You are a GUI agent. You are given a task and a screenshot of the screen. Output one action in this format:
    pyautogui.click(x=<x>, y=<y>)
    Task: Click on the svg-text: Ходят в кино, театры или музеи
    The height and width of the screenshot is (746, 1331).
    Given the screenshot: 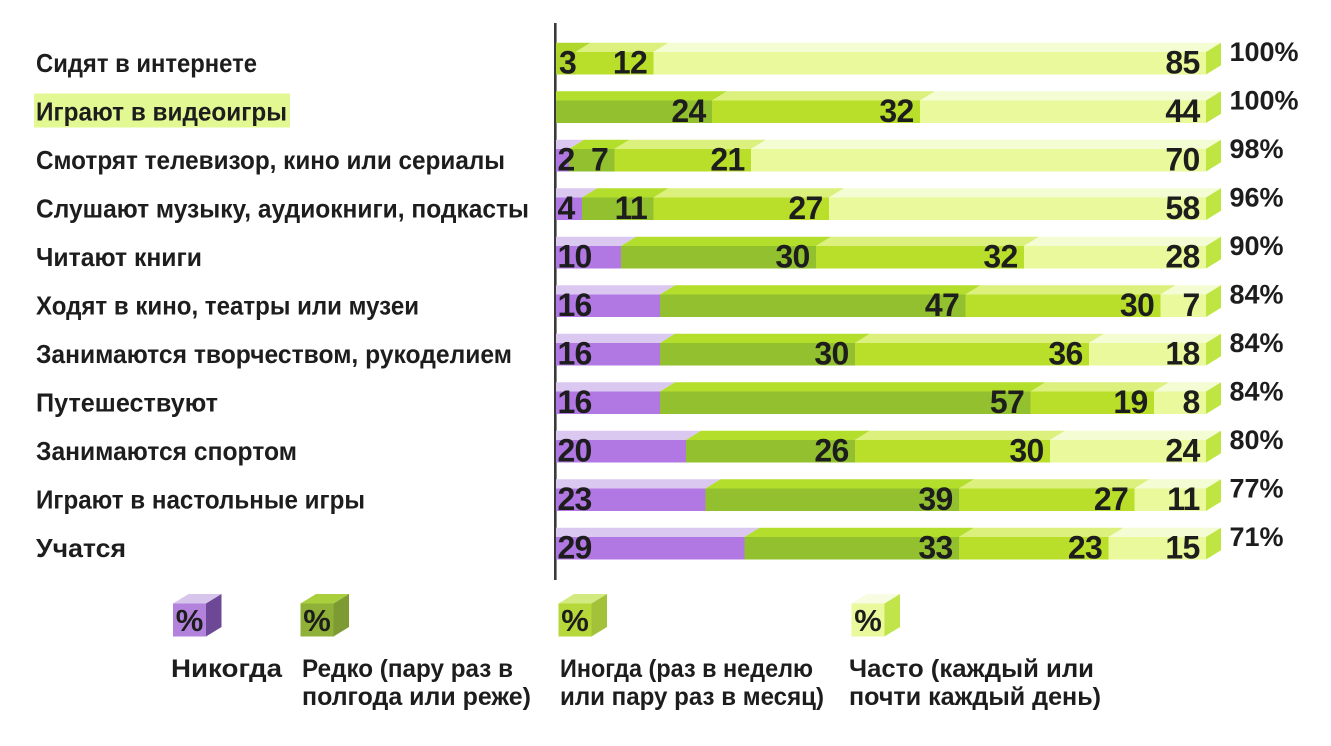 What is the action you would take?
    pyautogui.click(x=227, y=306)
    